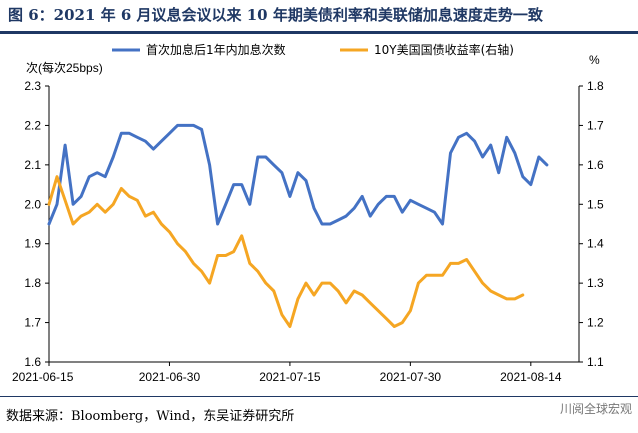 This screenshot has width=638, height=433. Describe the element at coordinates (43, 377) in the screenshot. I see `x-tick-label: 2021-06-15` at that location.